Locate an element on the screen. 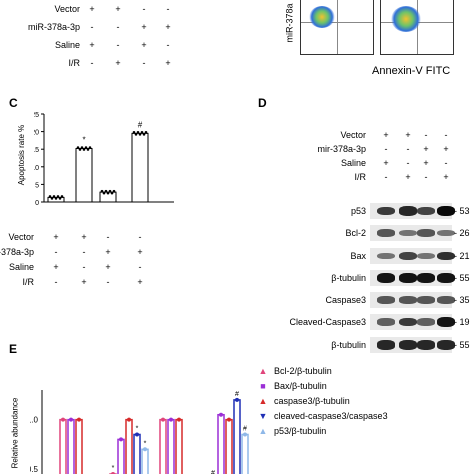  panel-c-ytick-label: 20 is located at coordinates (36, 133).